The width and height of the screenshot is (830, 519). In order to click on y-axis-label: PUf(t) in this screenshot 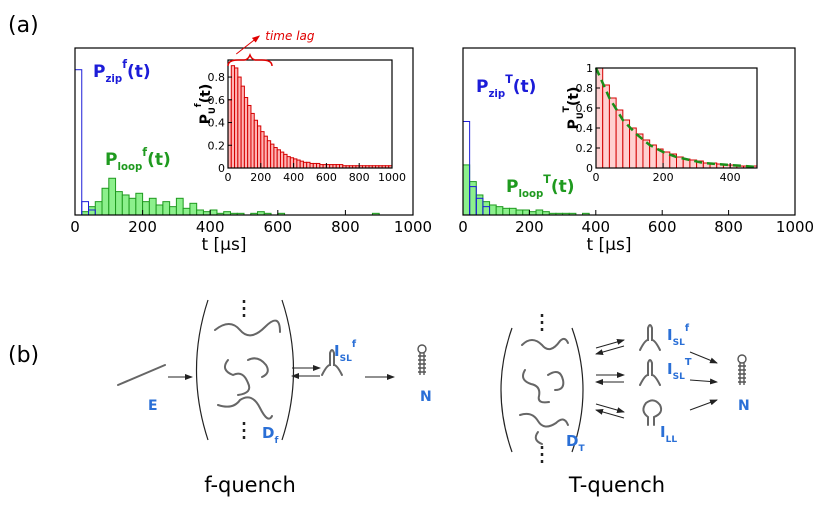, I will do `click(205, 104)`.